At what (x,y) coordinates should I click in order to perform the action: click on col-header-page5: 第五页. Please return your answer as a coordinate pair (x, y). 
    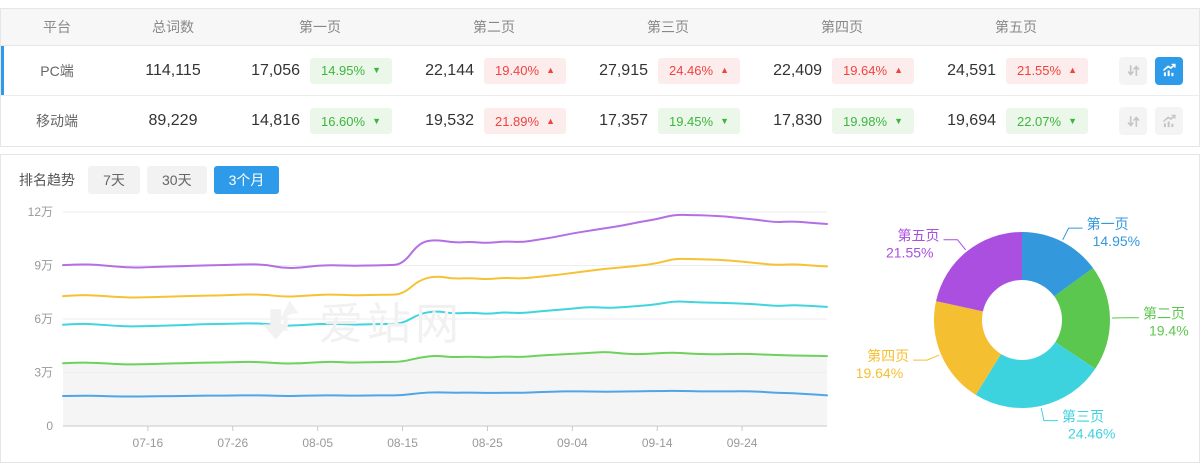
    Looking at the image, I should click on (1016, 27).